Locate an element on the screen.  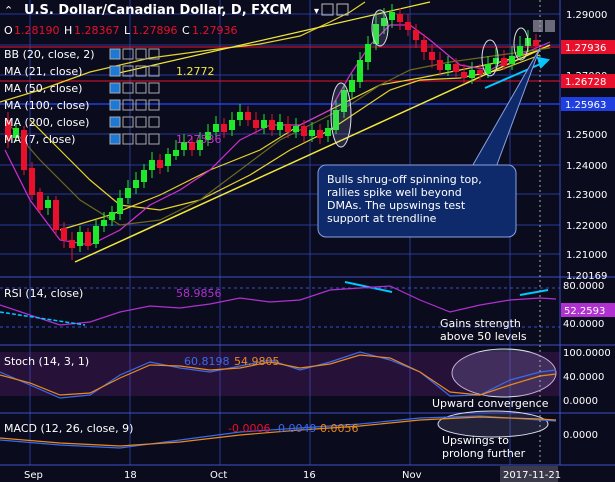
chevron-up-icon: ⌃ is located at coordinates (8, 10).